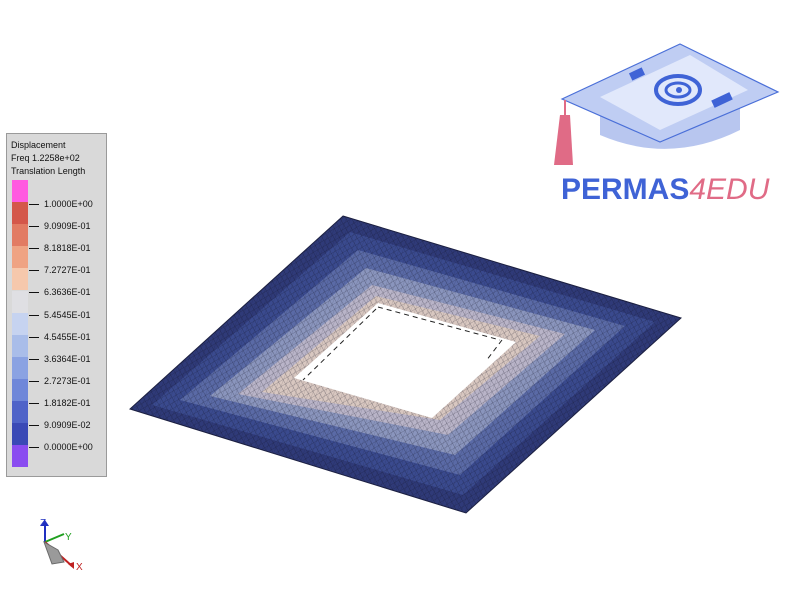  Describe the element at coordinates (60, 546) in the screenshot. I see `axis-triad: Z Y X` at that location.